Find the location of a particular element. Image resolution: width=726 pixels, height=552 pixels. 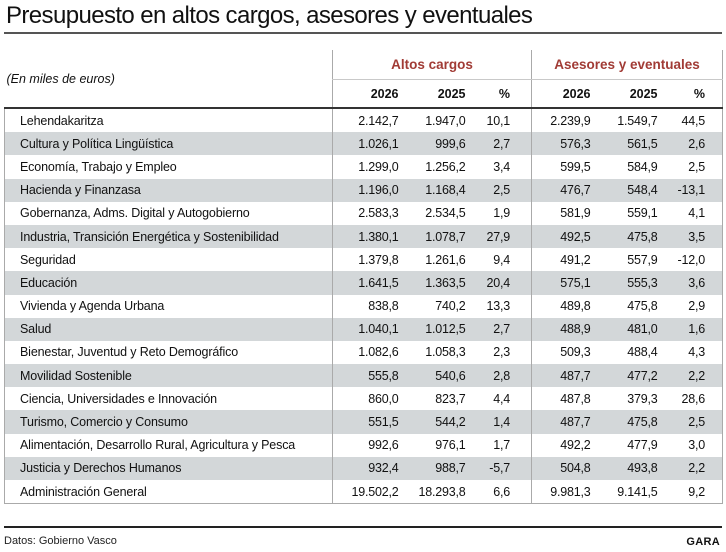

cell-value: 555,3 is located at coordinates (624, 283).